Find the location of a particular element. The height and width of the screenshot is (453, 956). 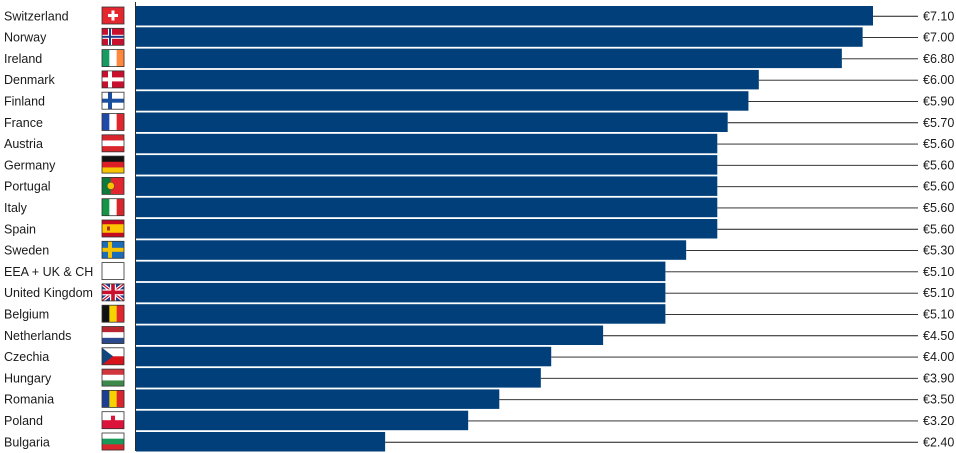

category-label: Poland is located at coordinates (23, 421).